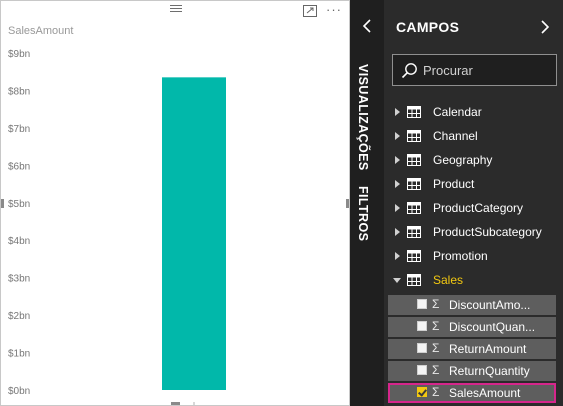 This screenshot has width=563, height=406. What do you see at coordinates (19, 354) in the screenshot?
I see `y-tick-label: $1bn` at bounding box center [19, 354].